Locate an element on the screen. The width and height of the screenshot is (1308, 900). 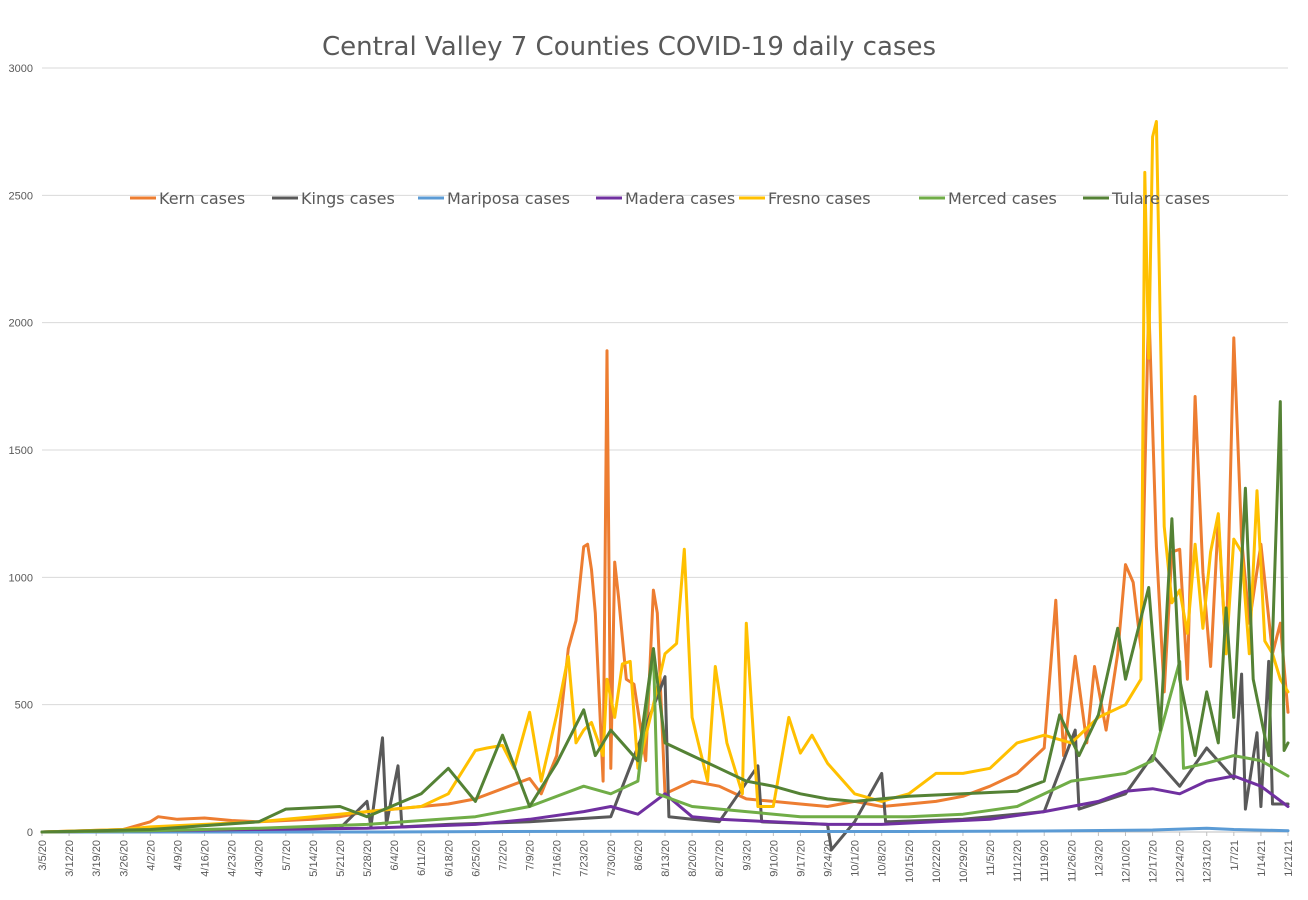
y-tick-label: 2500 is located at coordinates (21, 196).